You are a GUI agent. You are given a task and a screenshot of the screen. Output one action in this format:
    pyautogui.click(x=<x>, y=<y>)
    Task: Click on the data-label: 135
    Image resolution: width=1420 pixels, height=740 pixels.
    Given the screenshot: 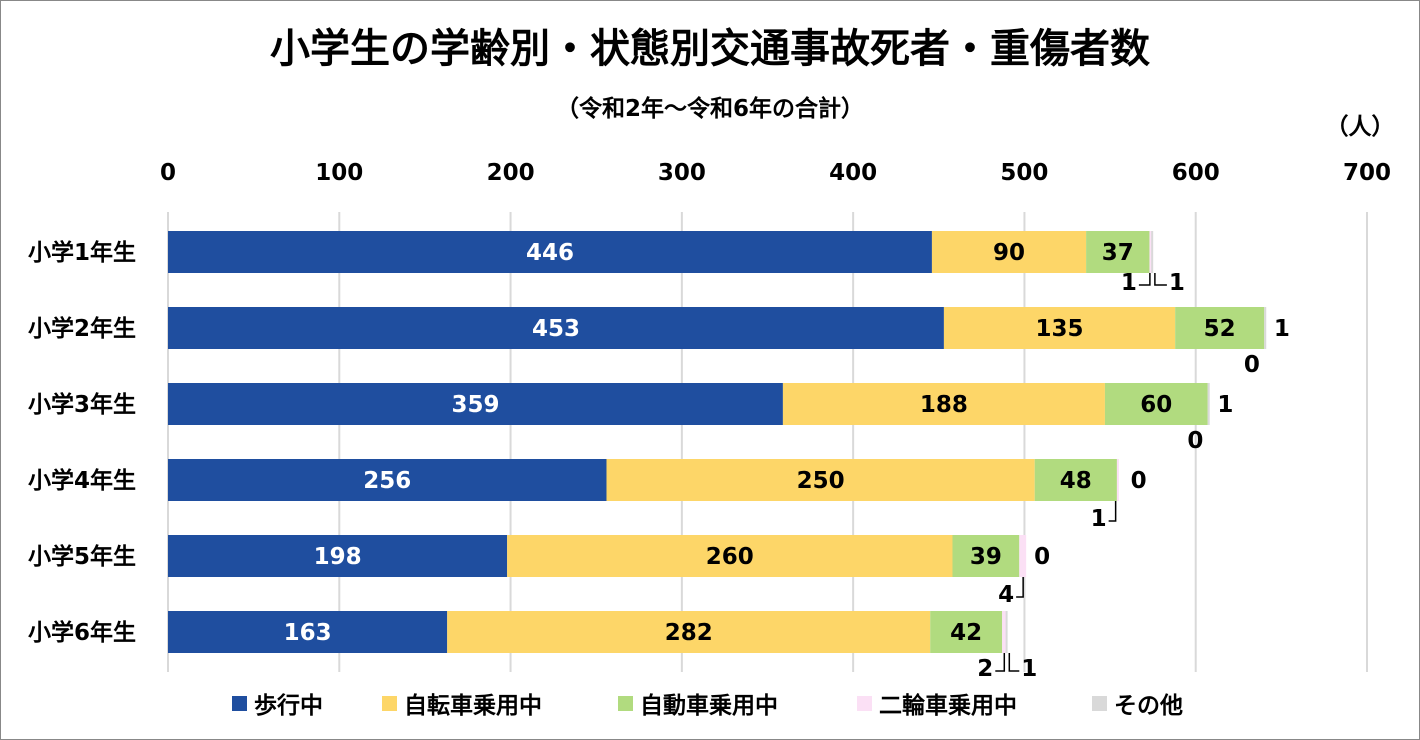 What is the action you would take?
    pyautogui.click(x=1060, y=329)
    